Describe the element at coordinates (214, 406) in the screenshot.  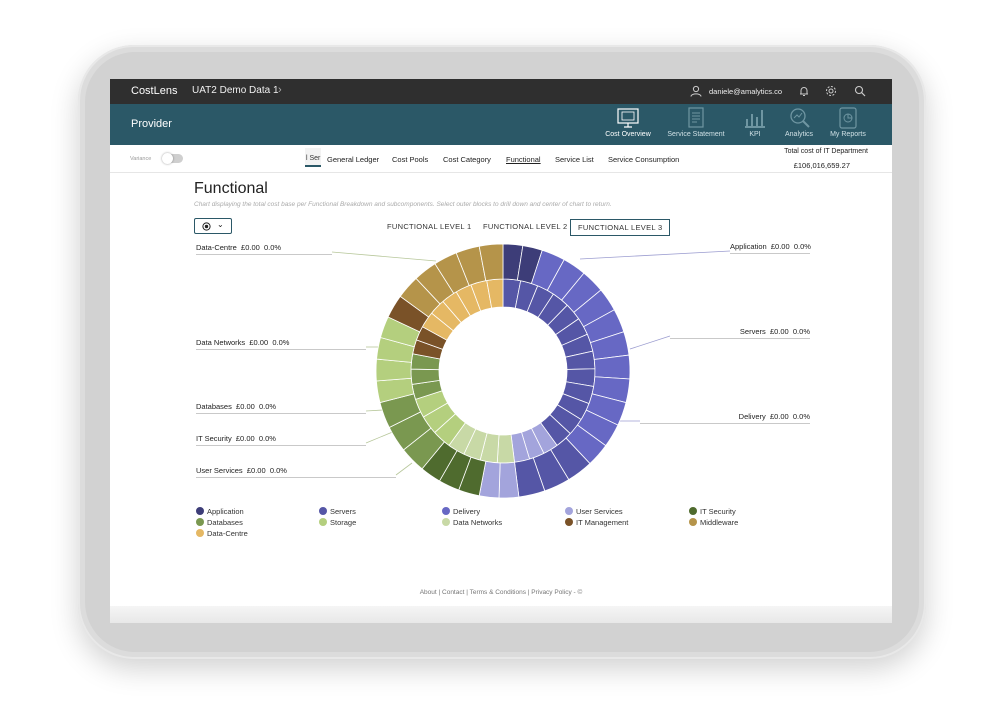
I see `callout-name: Databases` at that location.